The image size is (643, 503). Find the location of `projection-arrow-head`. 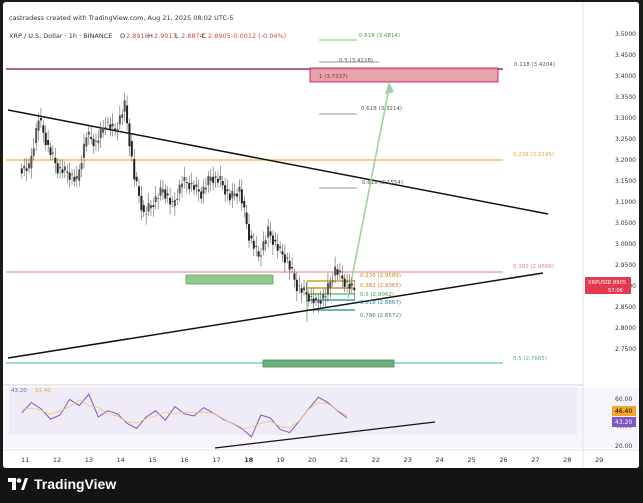

projection-arrow-head is located at coordinates (389, 88).